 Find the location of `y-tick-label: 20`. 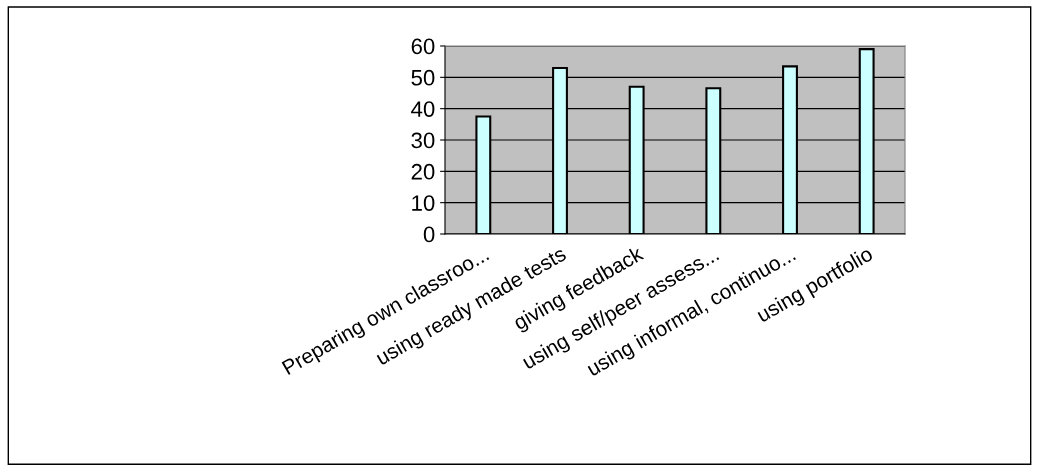

y-tick-label: 20 is located at coordinates (423, 171).